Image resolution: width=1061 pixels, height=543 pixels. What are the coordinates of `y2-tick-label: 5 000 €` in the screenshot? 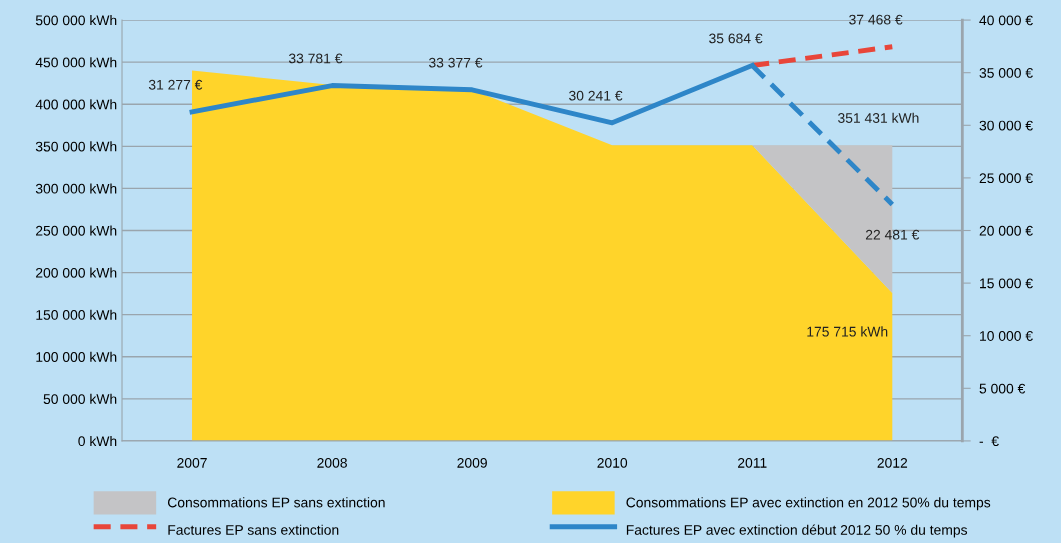 It's located at (1002, 388).